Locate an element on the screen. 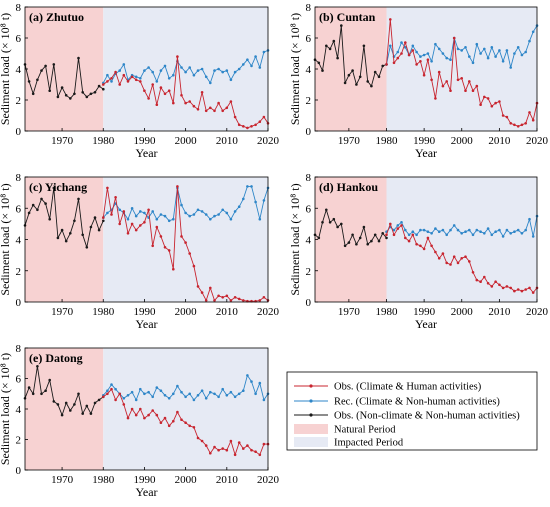 This screenshot has width=550, height=507. y-tick-label: 8 is located at coordinates (19, 349).